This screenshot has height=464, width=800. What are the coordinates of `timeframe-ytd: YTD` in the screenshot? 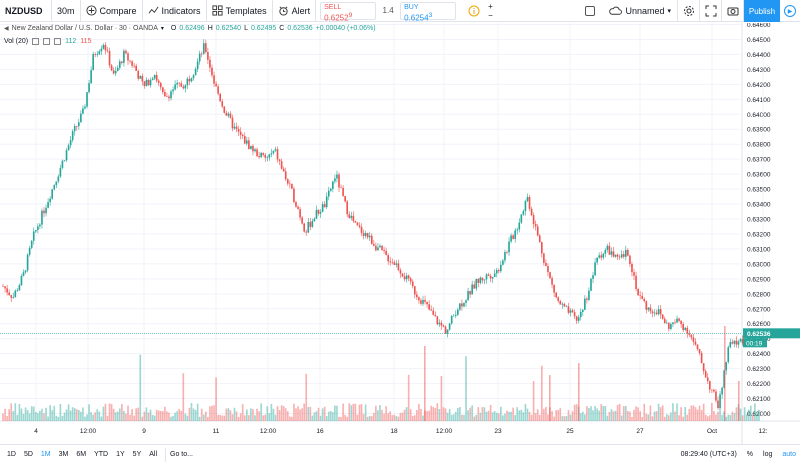 It's located at (101, 454).